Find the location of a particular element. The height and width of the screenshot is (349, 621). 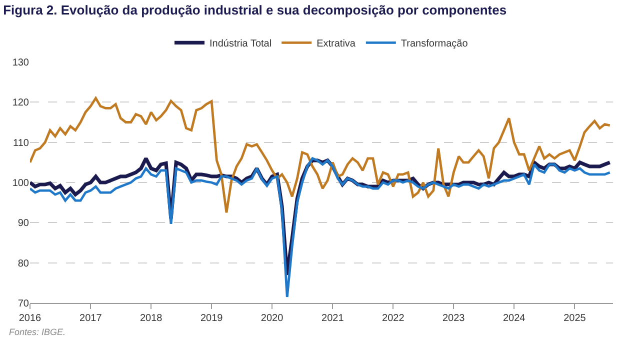

y-tick-label: 80 is located at coordinates (24, 264).